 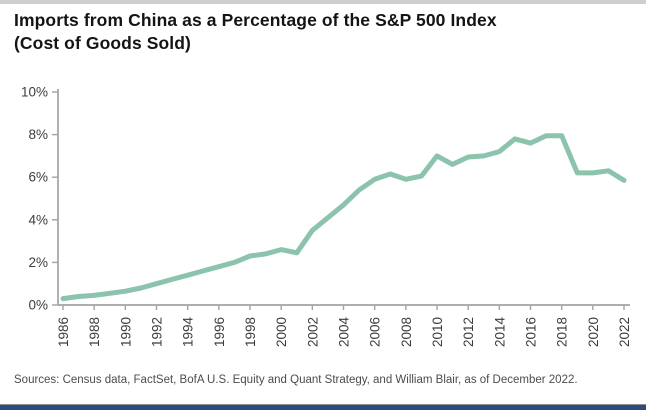 I want to click on svg-text: 2014, so click(x=499, y=332).